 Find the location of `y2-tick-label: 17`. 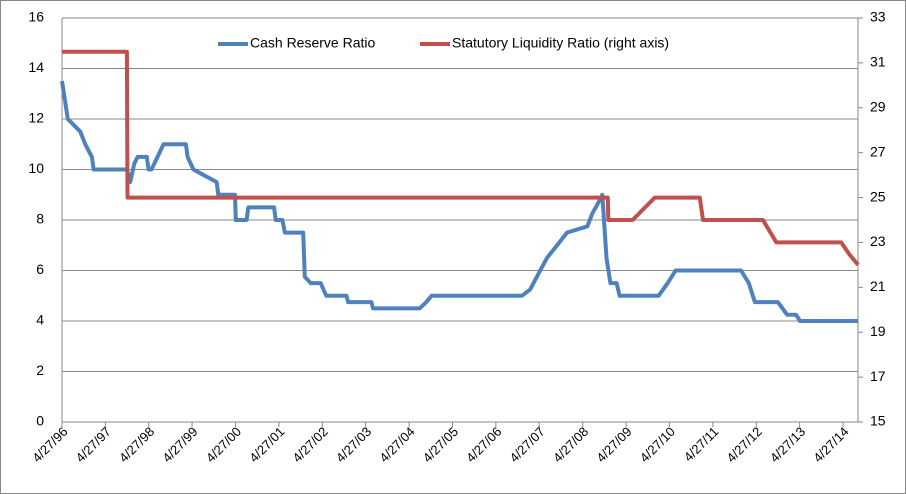

y2-tick-label: 17 is located at coordinates (878, 376).